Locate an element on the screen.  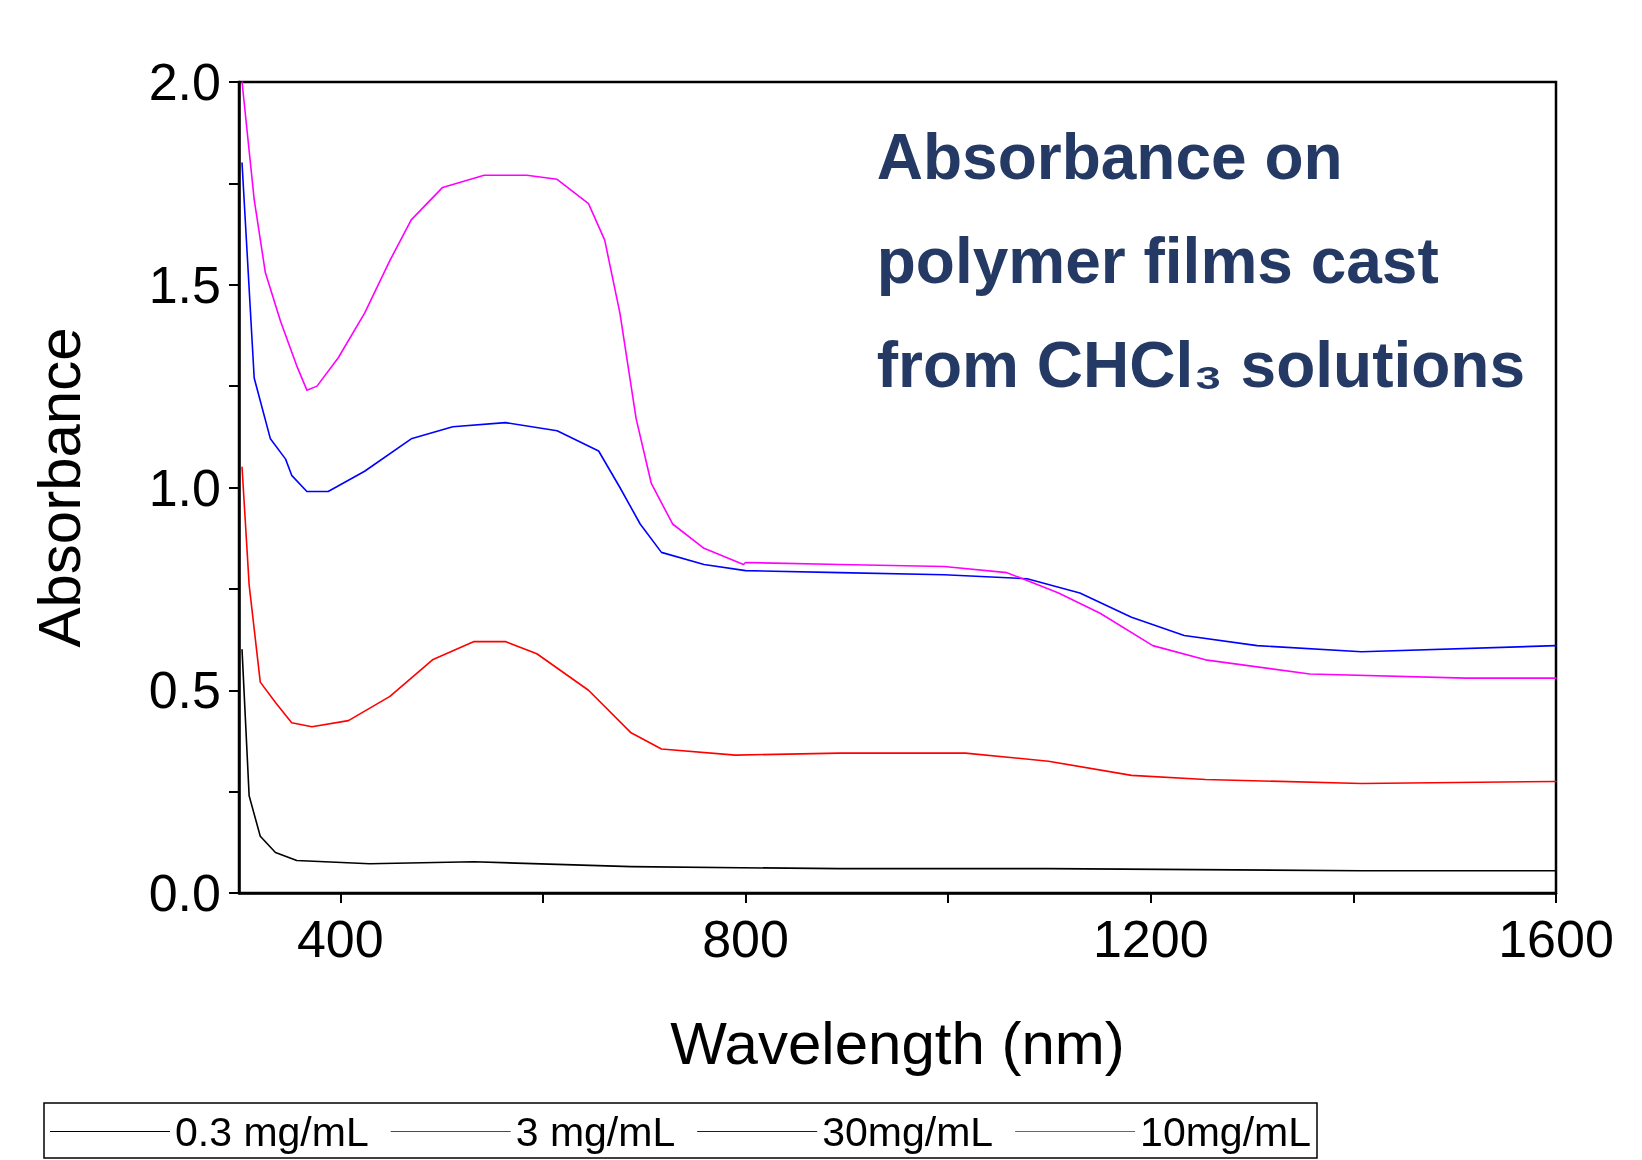
y-tick-label: 1.0 is located at coordinates (184, 487).